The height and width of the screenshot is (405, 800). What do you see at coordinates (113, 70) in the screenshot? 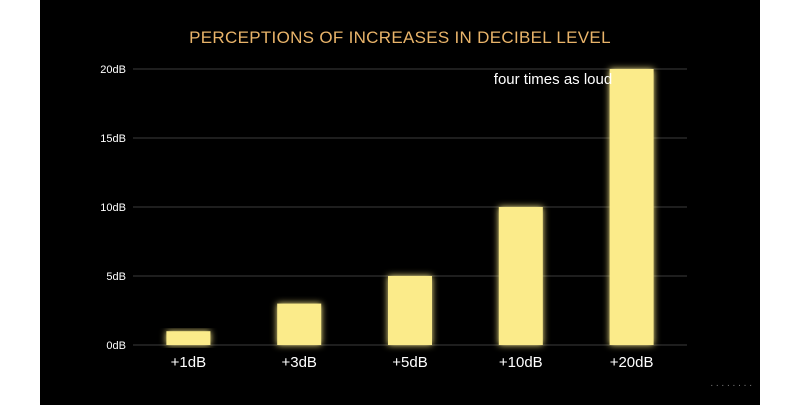
I see `y-tick-label: 20dB` at bounding box center [113, 70].